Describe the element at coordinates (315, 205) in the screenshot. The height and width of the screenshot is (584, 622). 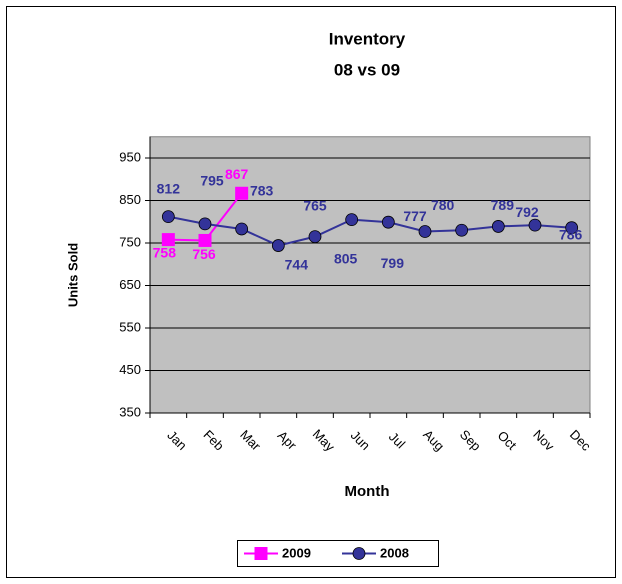
I see `data-label: 765` at that location.